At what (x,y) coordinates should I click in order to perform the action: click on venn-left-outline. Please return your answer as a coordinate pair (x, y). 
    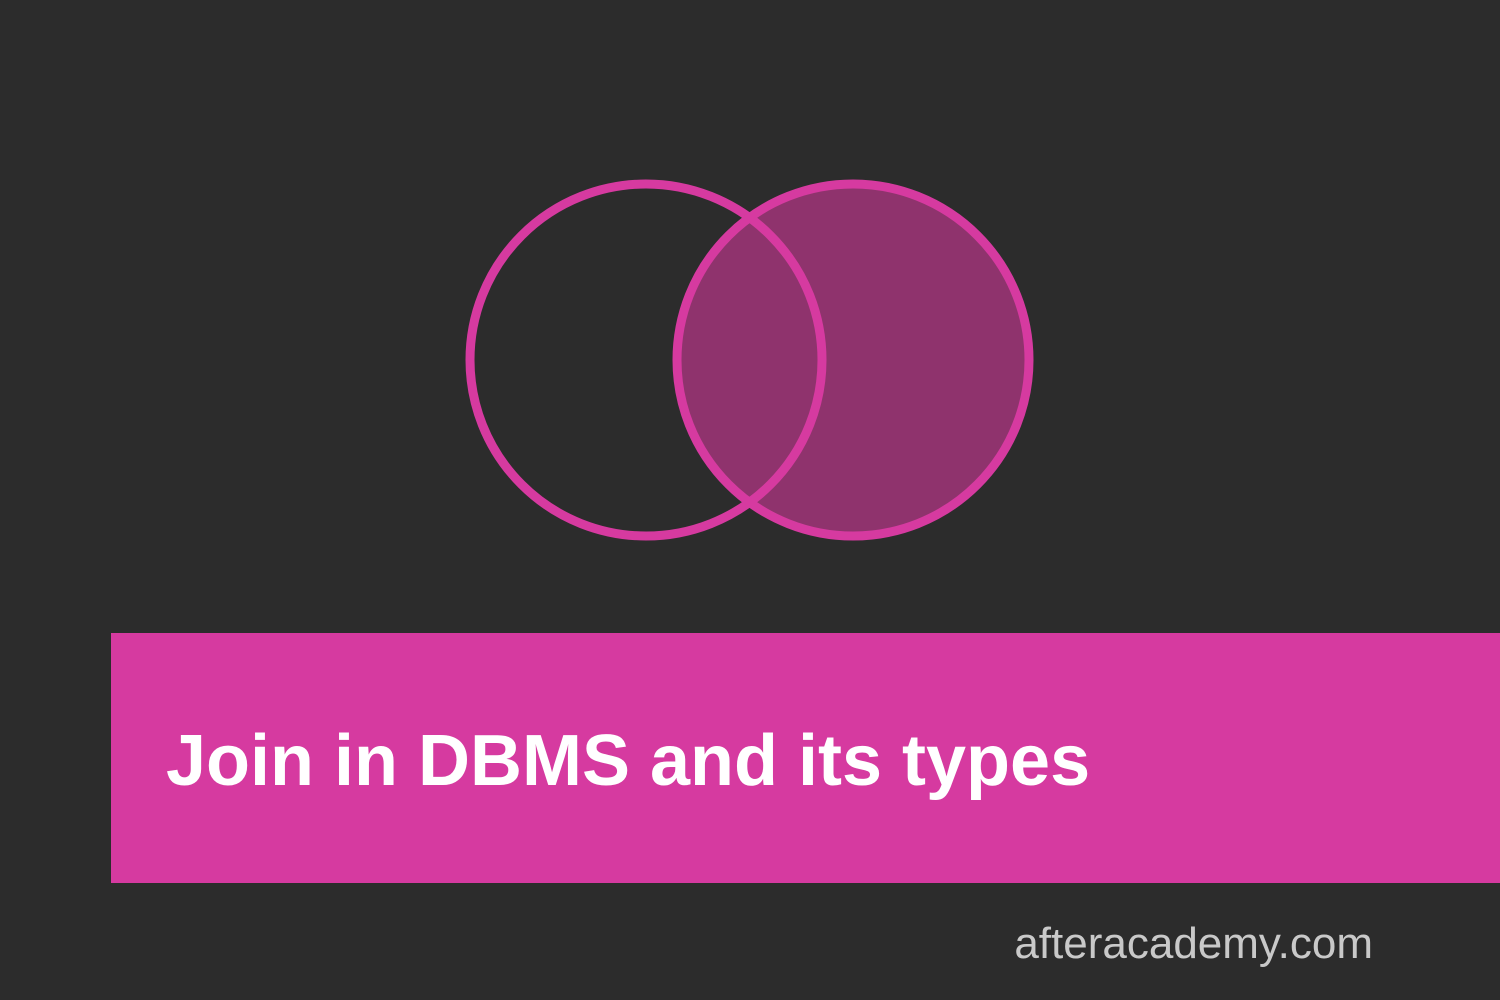
    Looking at the image, I should click on (646, 360).